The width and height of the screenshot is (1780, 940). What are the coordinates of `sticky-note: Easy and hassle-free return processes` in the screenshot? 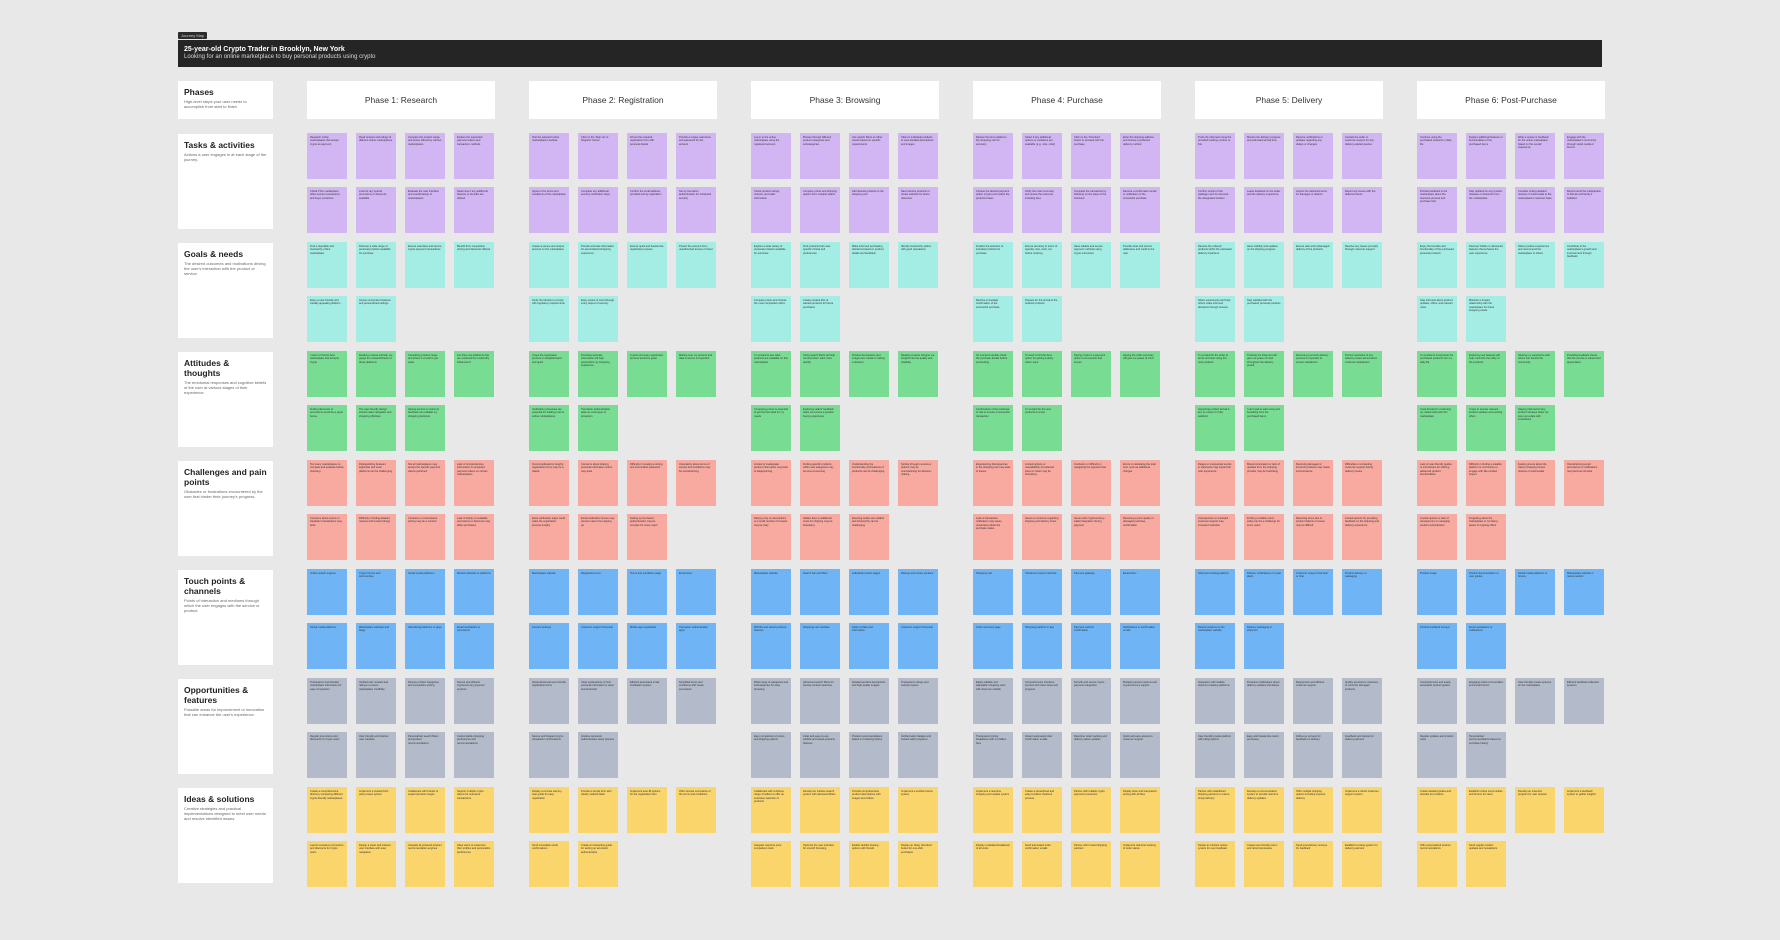 It's located at (1264, 755).